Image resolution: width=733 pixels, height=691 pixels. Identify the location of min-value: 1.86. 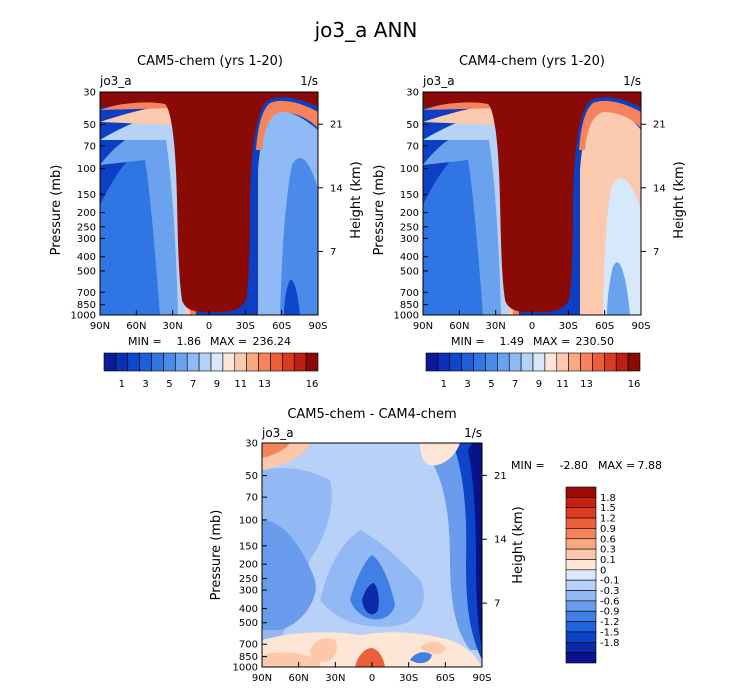
(189, 341).